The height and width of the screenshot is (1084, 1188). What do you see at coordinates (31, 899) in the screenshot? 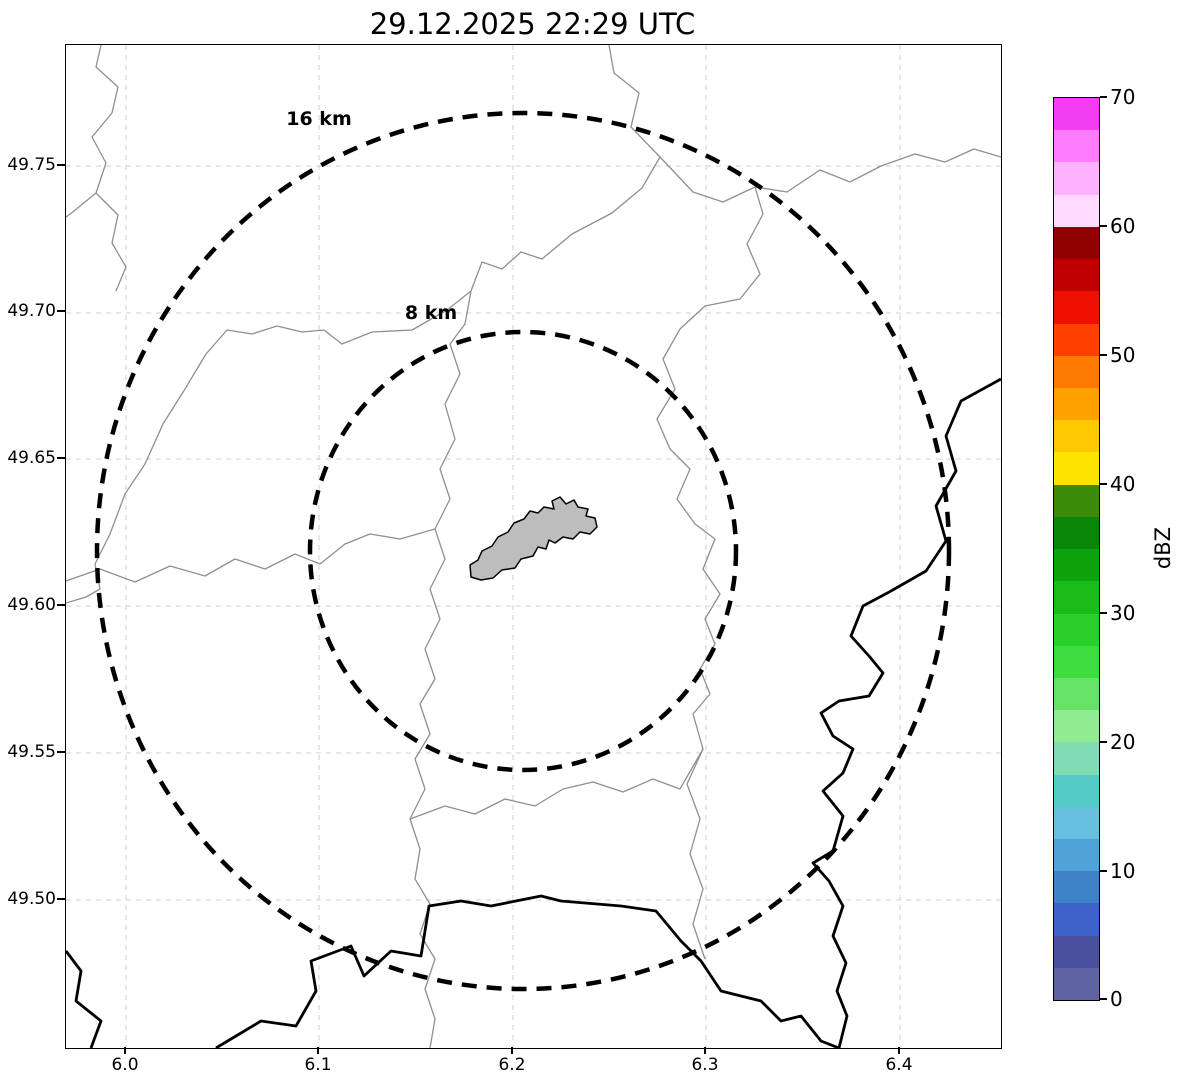
I see `y-tick-label: 49.50` at bounding box center [31, 899].